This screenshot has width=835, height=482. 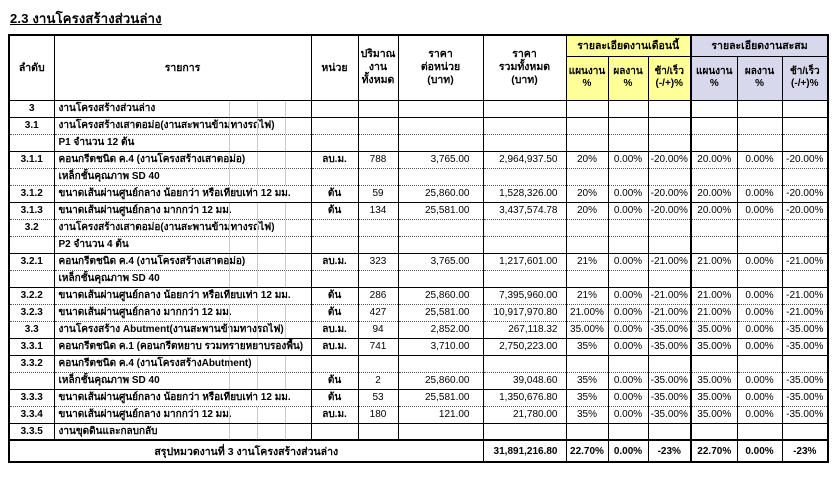 What do you see at coordinates (440, 211) in the screenshot?
I see `unit-price-cell: 25,581.00` at bounding box center [440, 211].